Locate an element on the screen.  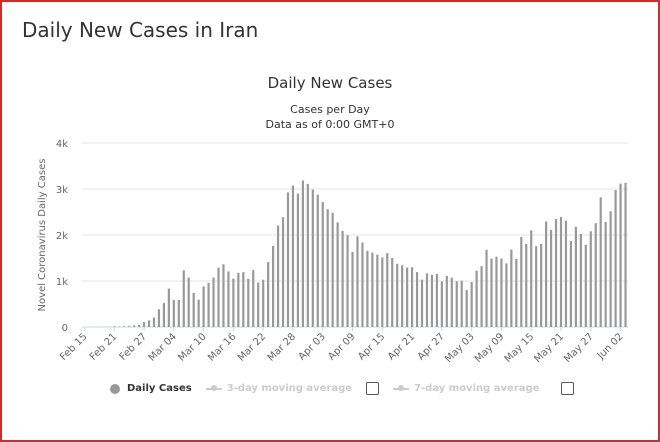
x-tick-label: Jun 02 is located at coordinates (610, 346).